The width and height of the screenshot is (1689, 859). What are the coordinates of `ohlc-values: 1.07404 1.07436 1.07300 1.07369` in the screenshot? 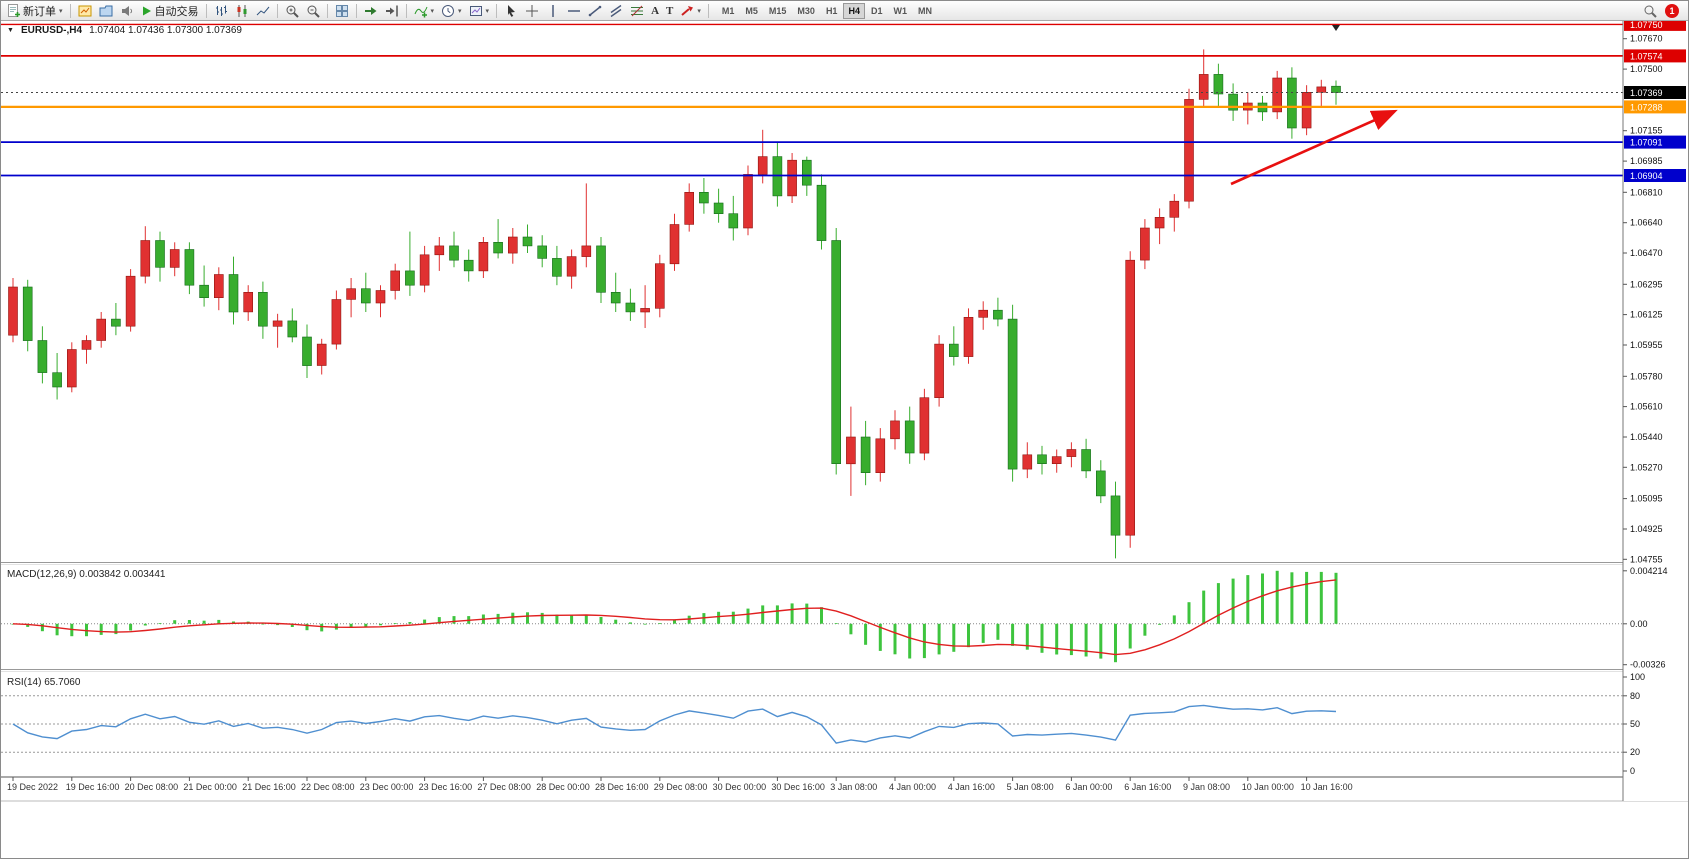 It's located at (165, 30).